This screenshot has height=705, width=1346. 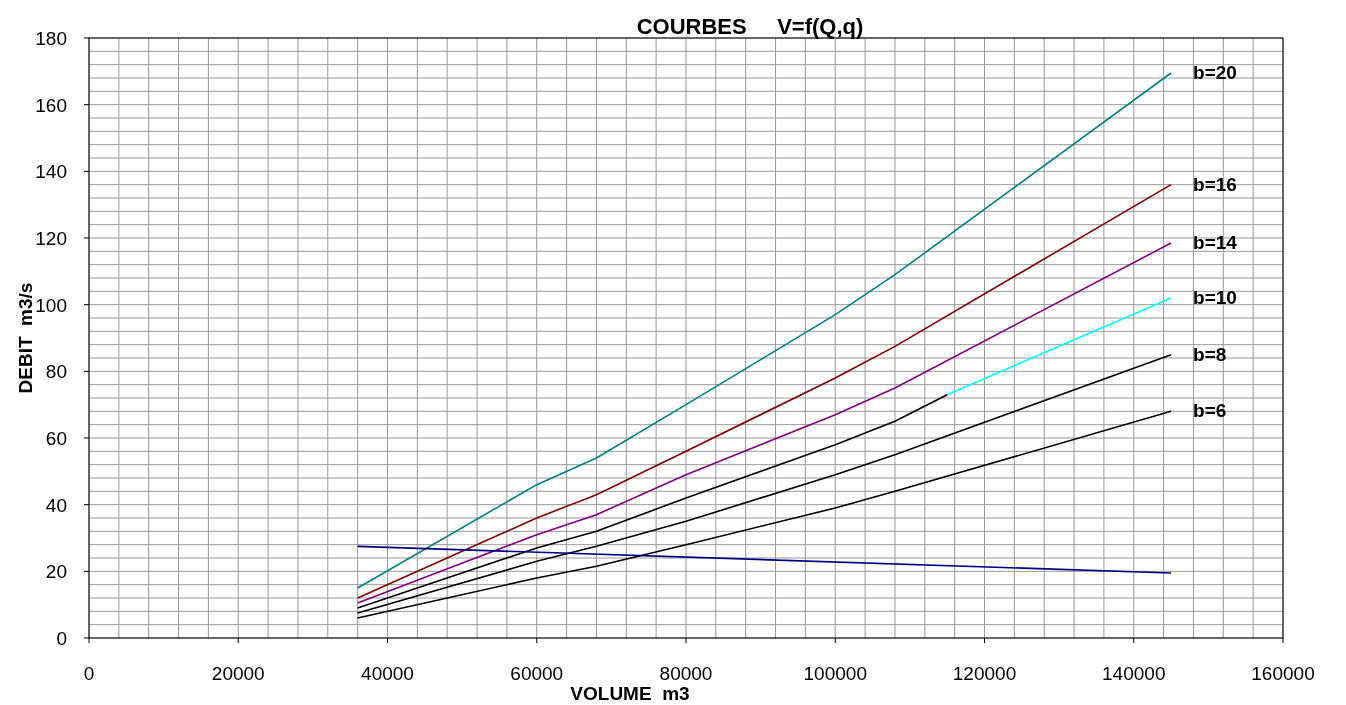 What do you see at coordinates (1215, 184) in the screenshot?
I see `series-label: b=16` at bounding box center [1215, 184].